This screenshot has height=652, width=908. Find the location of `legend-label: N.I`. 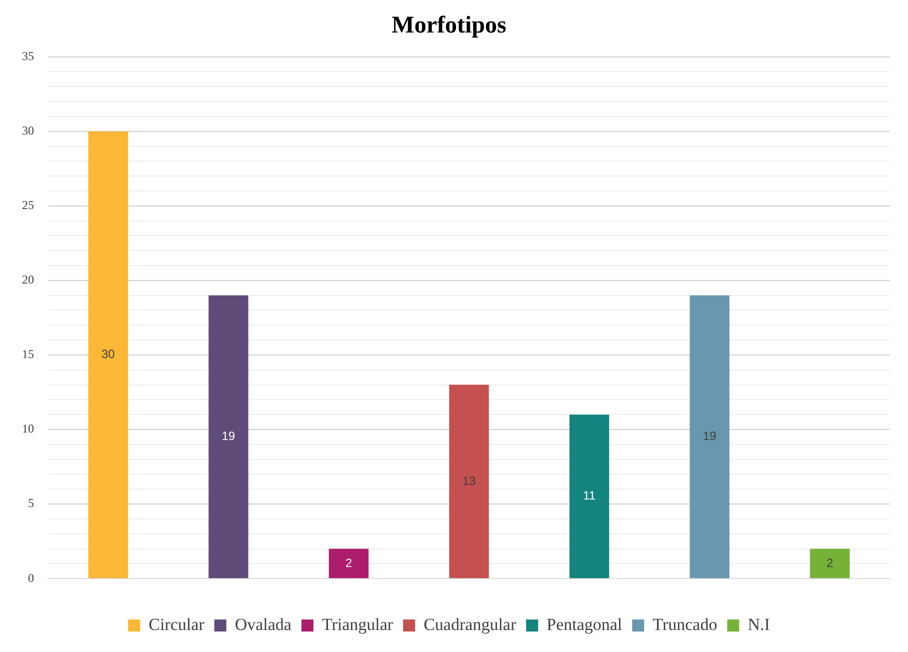

legend-label: N.I is located at coordinates (759, 624).